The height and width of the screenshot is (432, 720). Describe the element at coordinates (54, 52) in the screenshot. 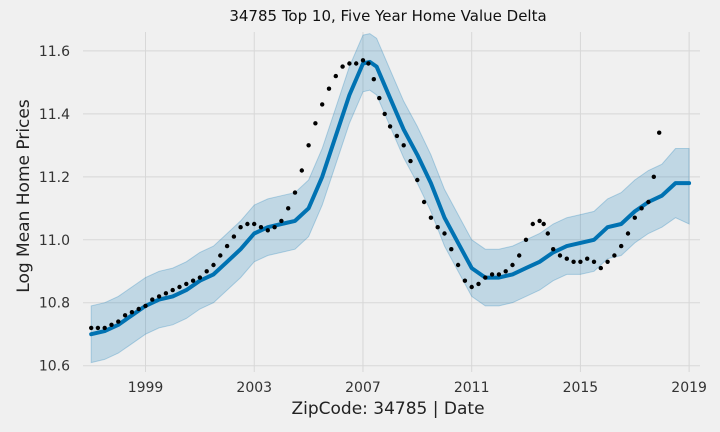

I see `y-tick-label: 11.6` at that location.